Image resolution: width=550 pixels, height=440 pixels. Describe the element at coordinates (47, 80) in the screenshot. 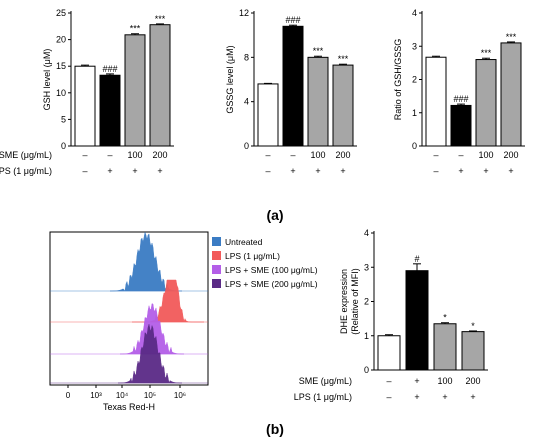

I see `y-axis-label: GSH level (μM)` at that location.